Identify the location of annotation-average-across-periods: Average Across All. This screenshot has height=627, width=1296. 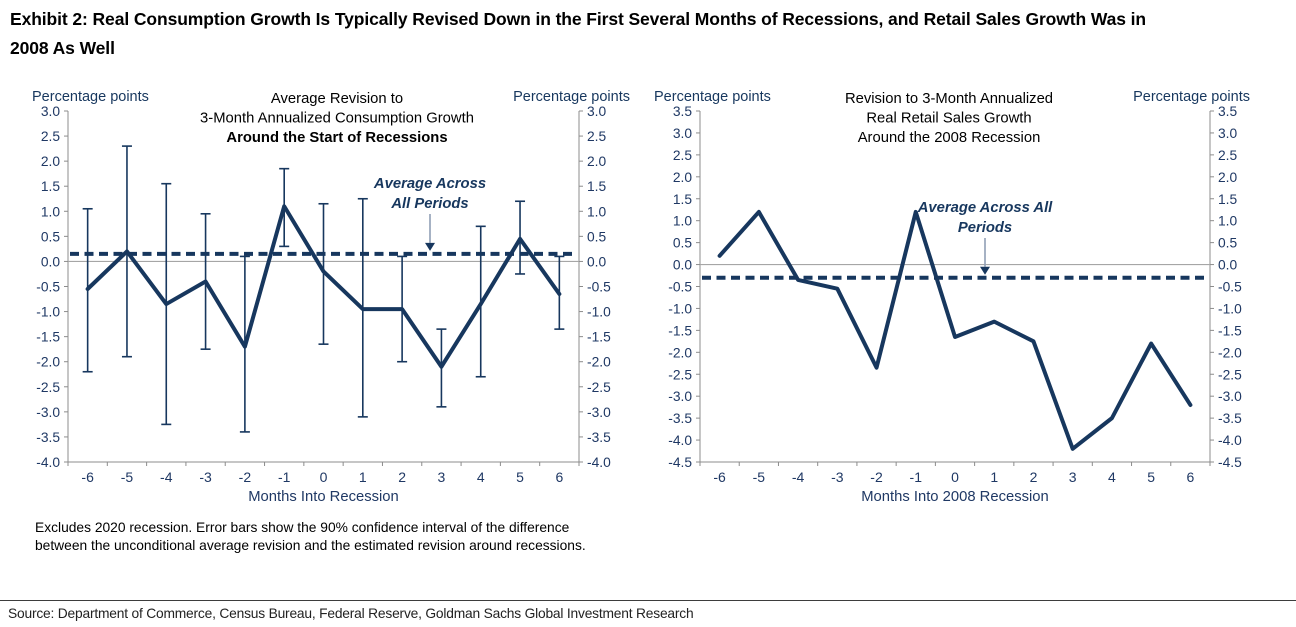
(985, 208).